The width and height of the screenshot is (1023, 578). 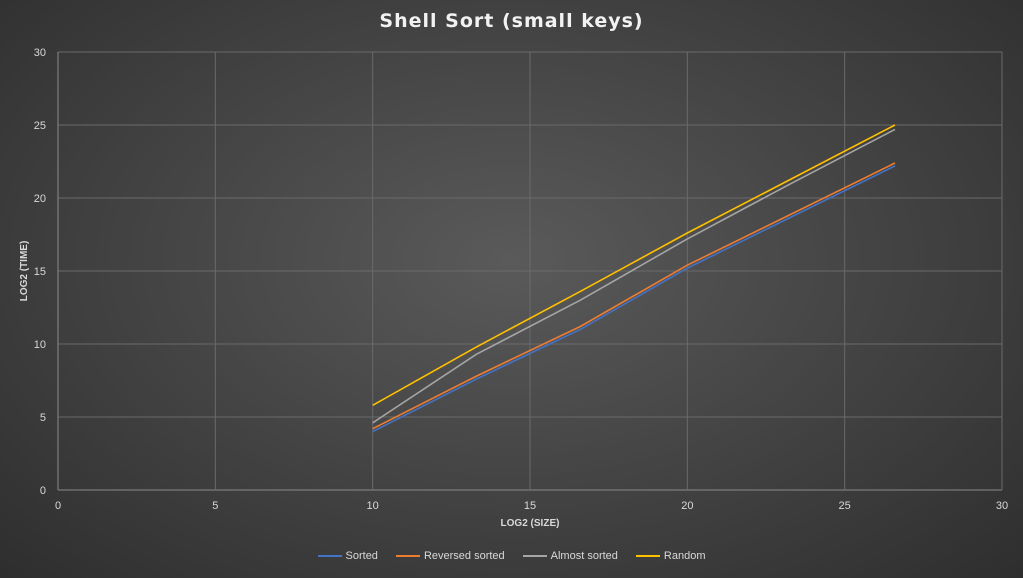 What do you see at coordinates (845, 506) in the screenshot?
I see `x-tick-label: 25` at bounding box center [845, 506].